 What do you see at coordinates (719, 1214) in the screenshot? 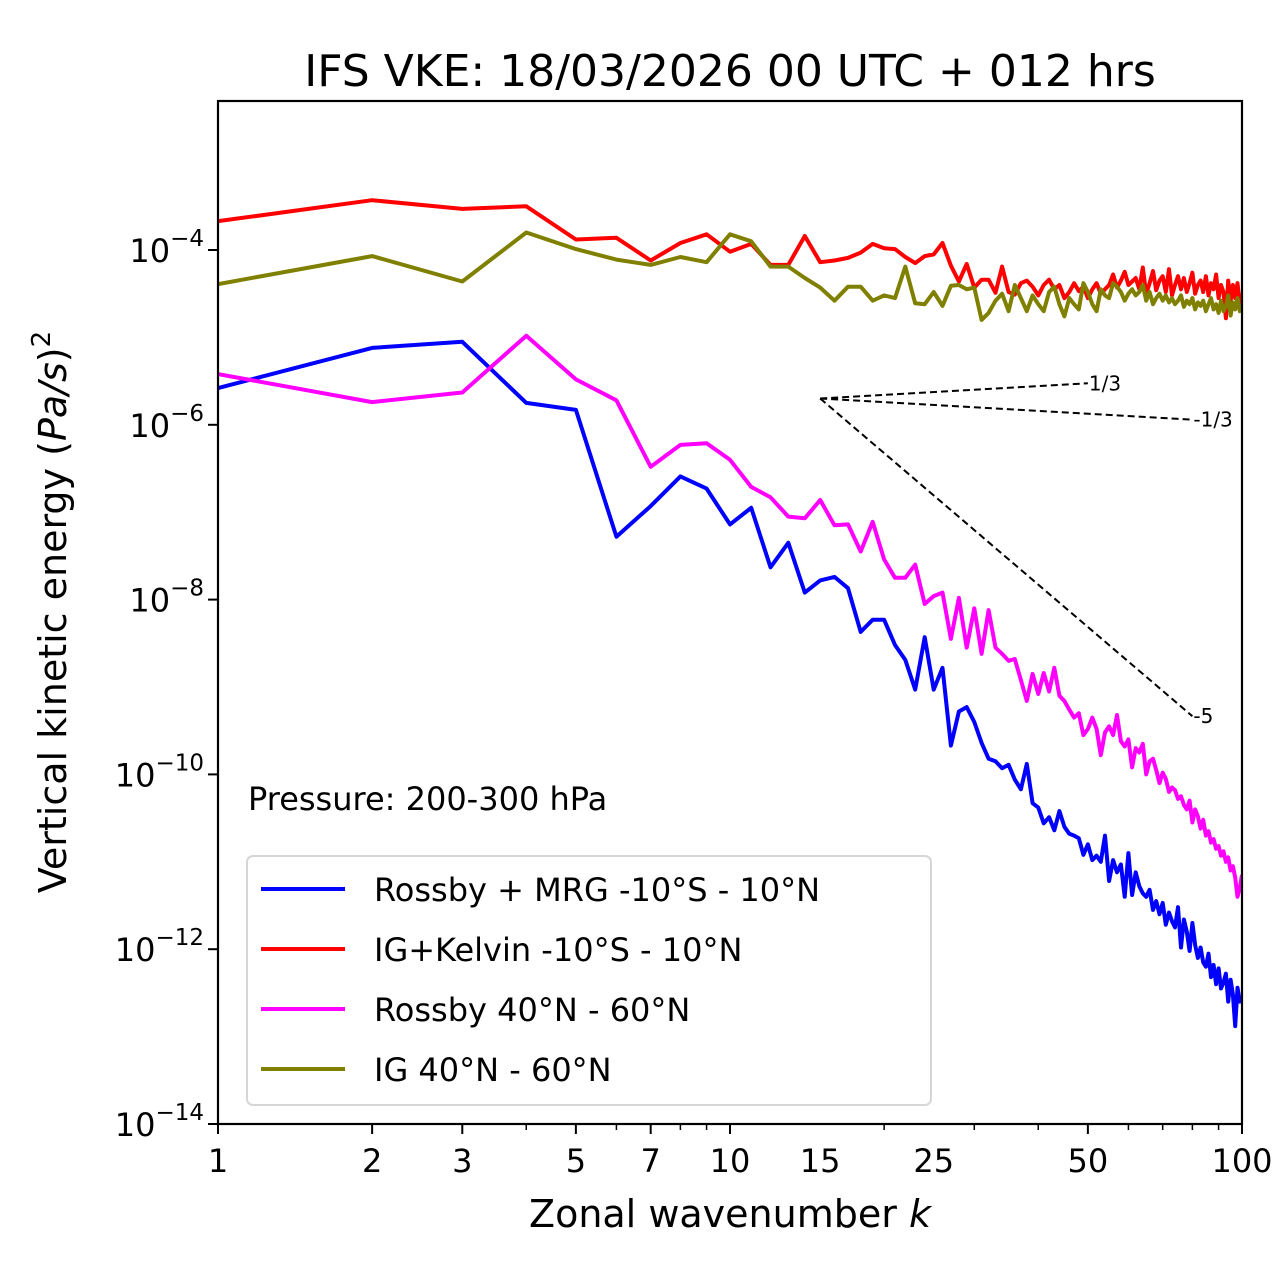
I see `x-axis-label-main: Zonal wavenumber` at bounding box center [719, 1214].